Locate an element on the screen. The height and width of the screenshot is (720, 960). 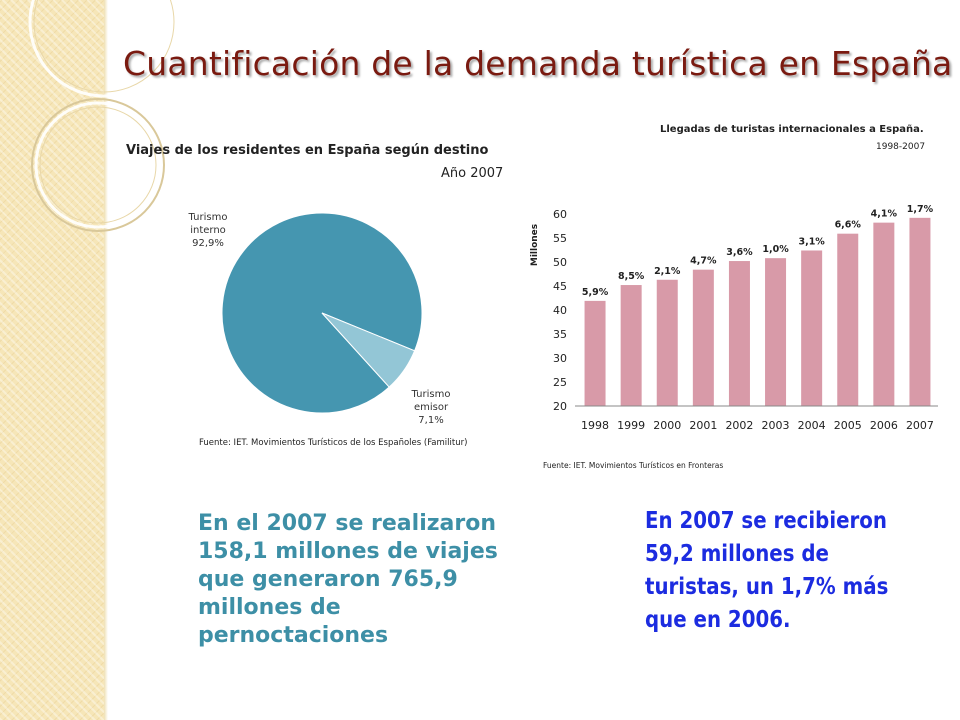
pie-label-interno: Turismo interno 92,9% is located at coordinates (208, 230).